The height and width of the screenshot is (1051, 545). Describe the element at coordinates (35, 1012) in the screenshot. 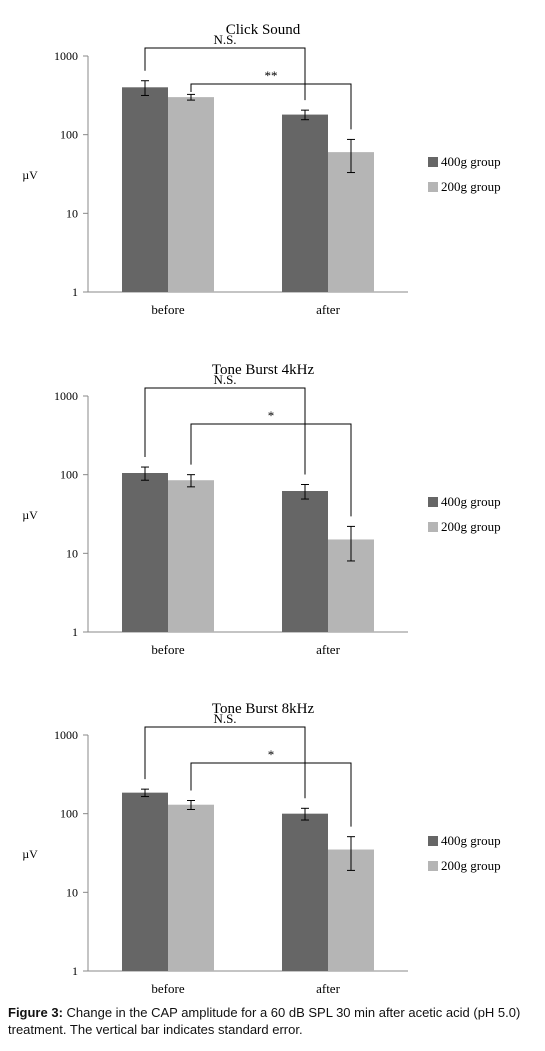

I see `caption-label: Figure 3:` at that location.